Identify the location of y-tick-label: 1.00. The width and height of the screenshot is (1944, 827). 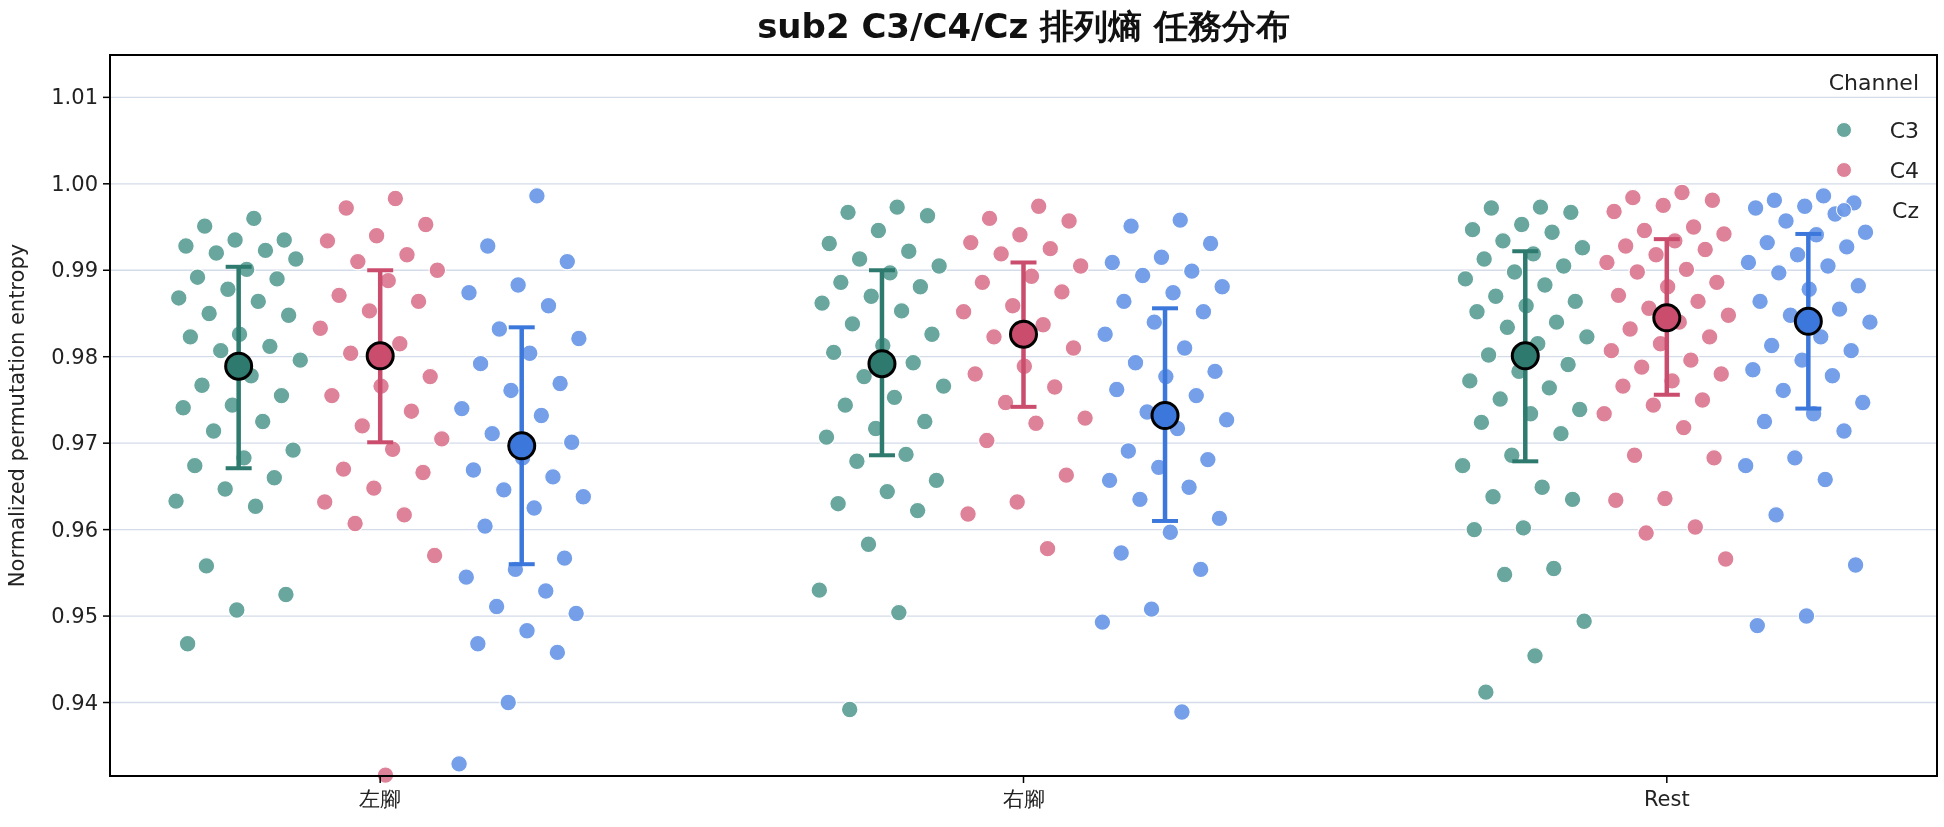
(74, 183).